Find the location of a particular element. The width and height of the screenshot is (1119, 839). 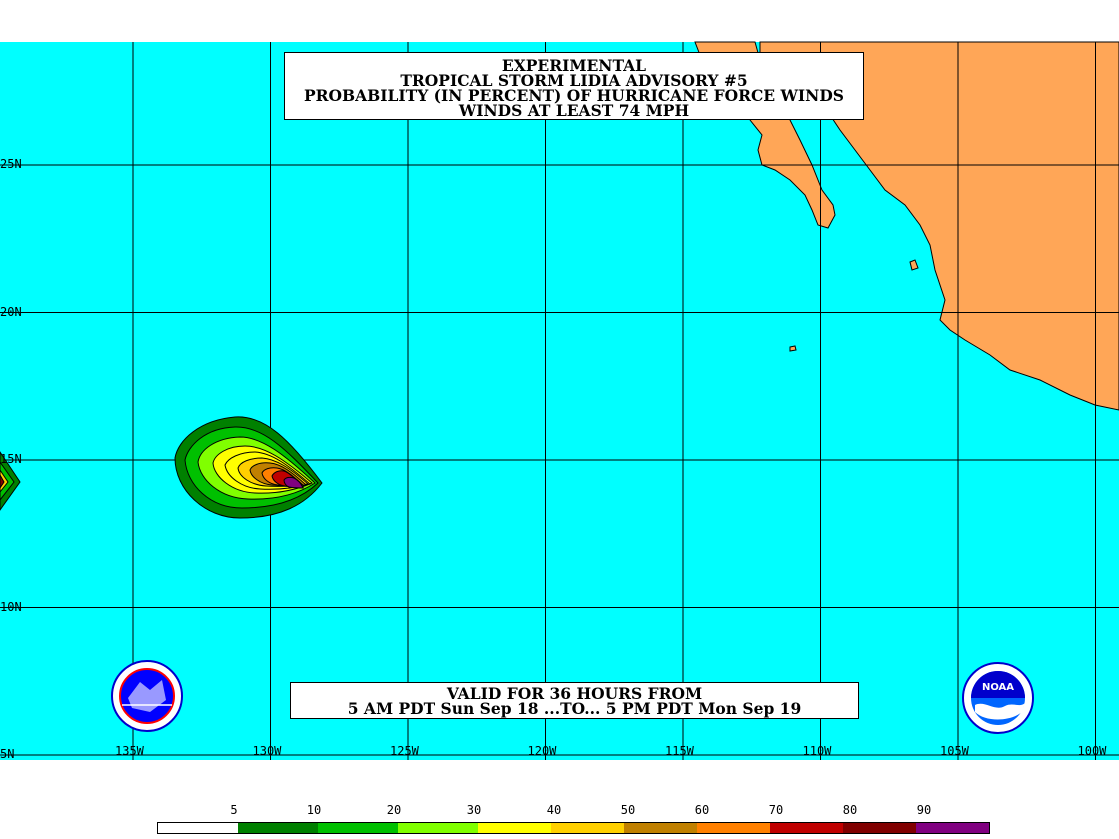

lon-label: 115W is located at coordinates (679, 751).